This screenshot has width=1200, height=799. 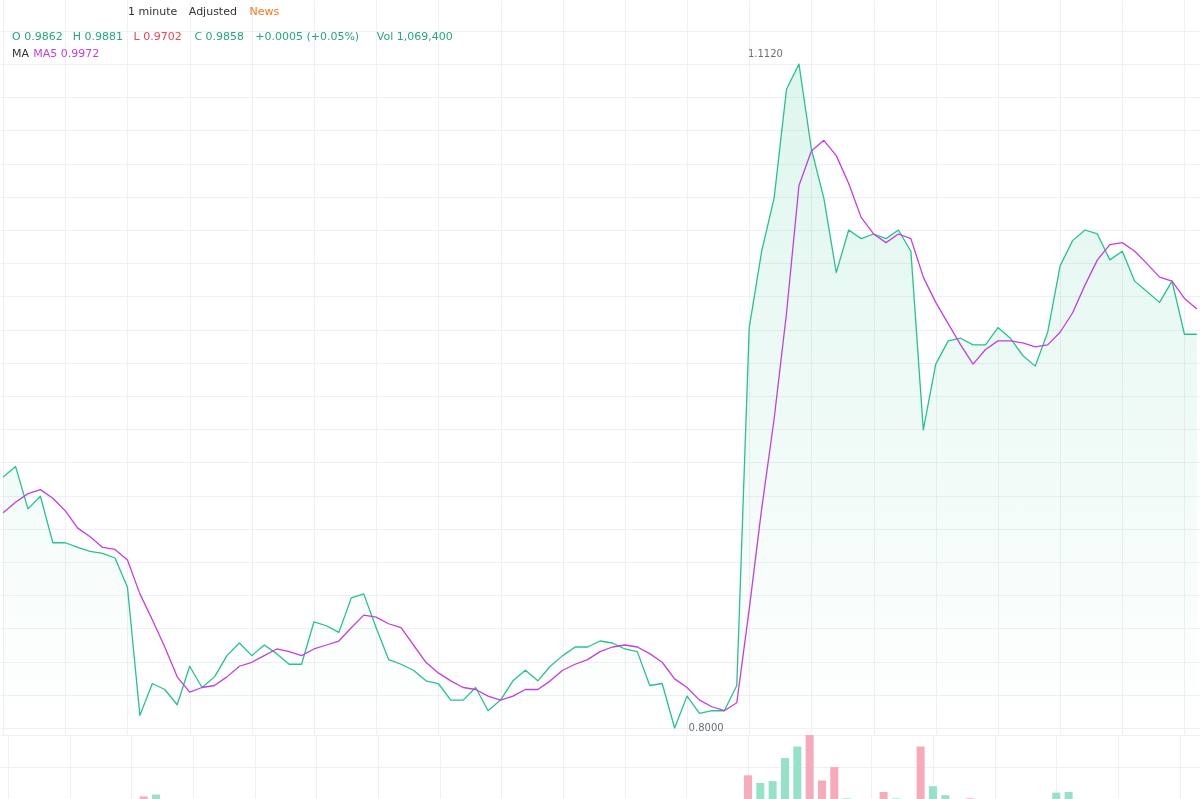 I want to click on text: H 0.9881, so click(x=98, y=36).